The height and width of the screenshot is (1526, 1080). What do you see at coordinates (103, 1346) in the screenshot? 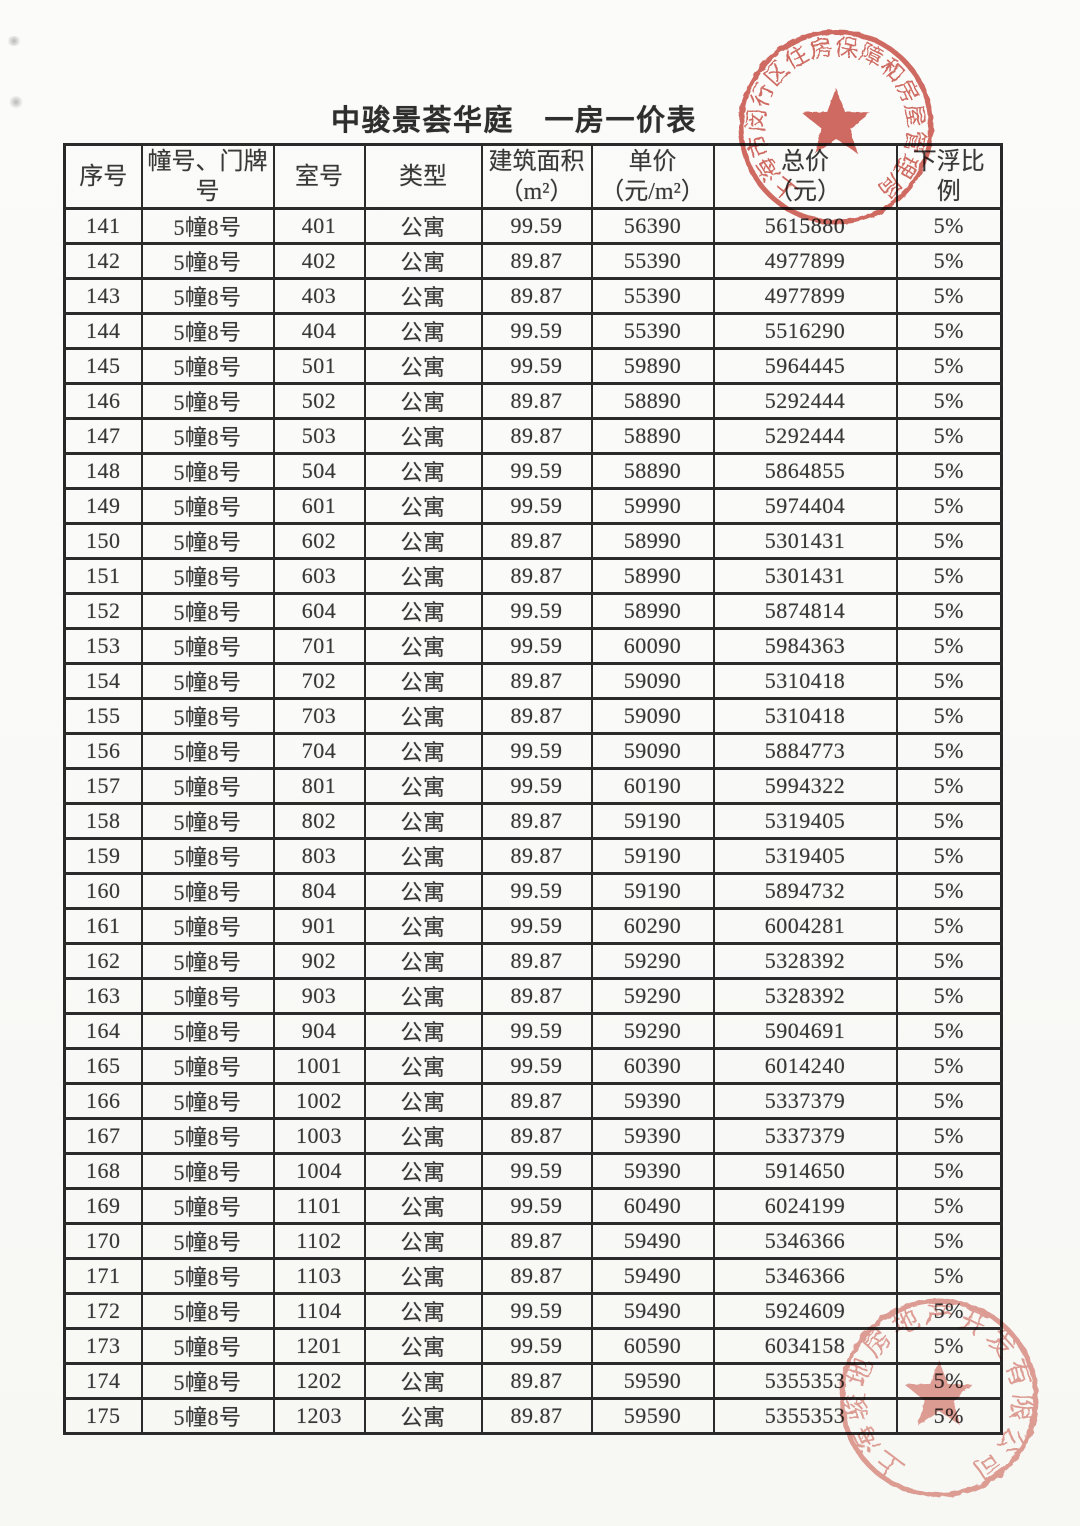
I see `table-cell: 173` at bounding box center [103, 1346].